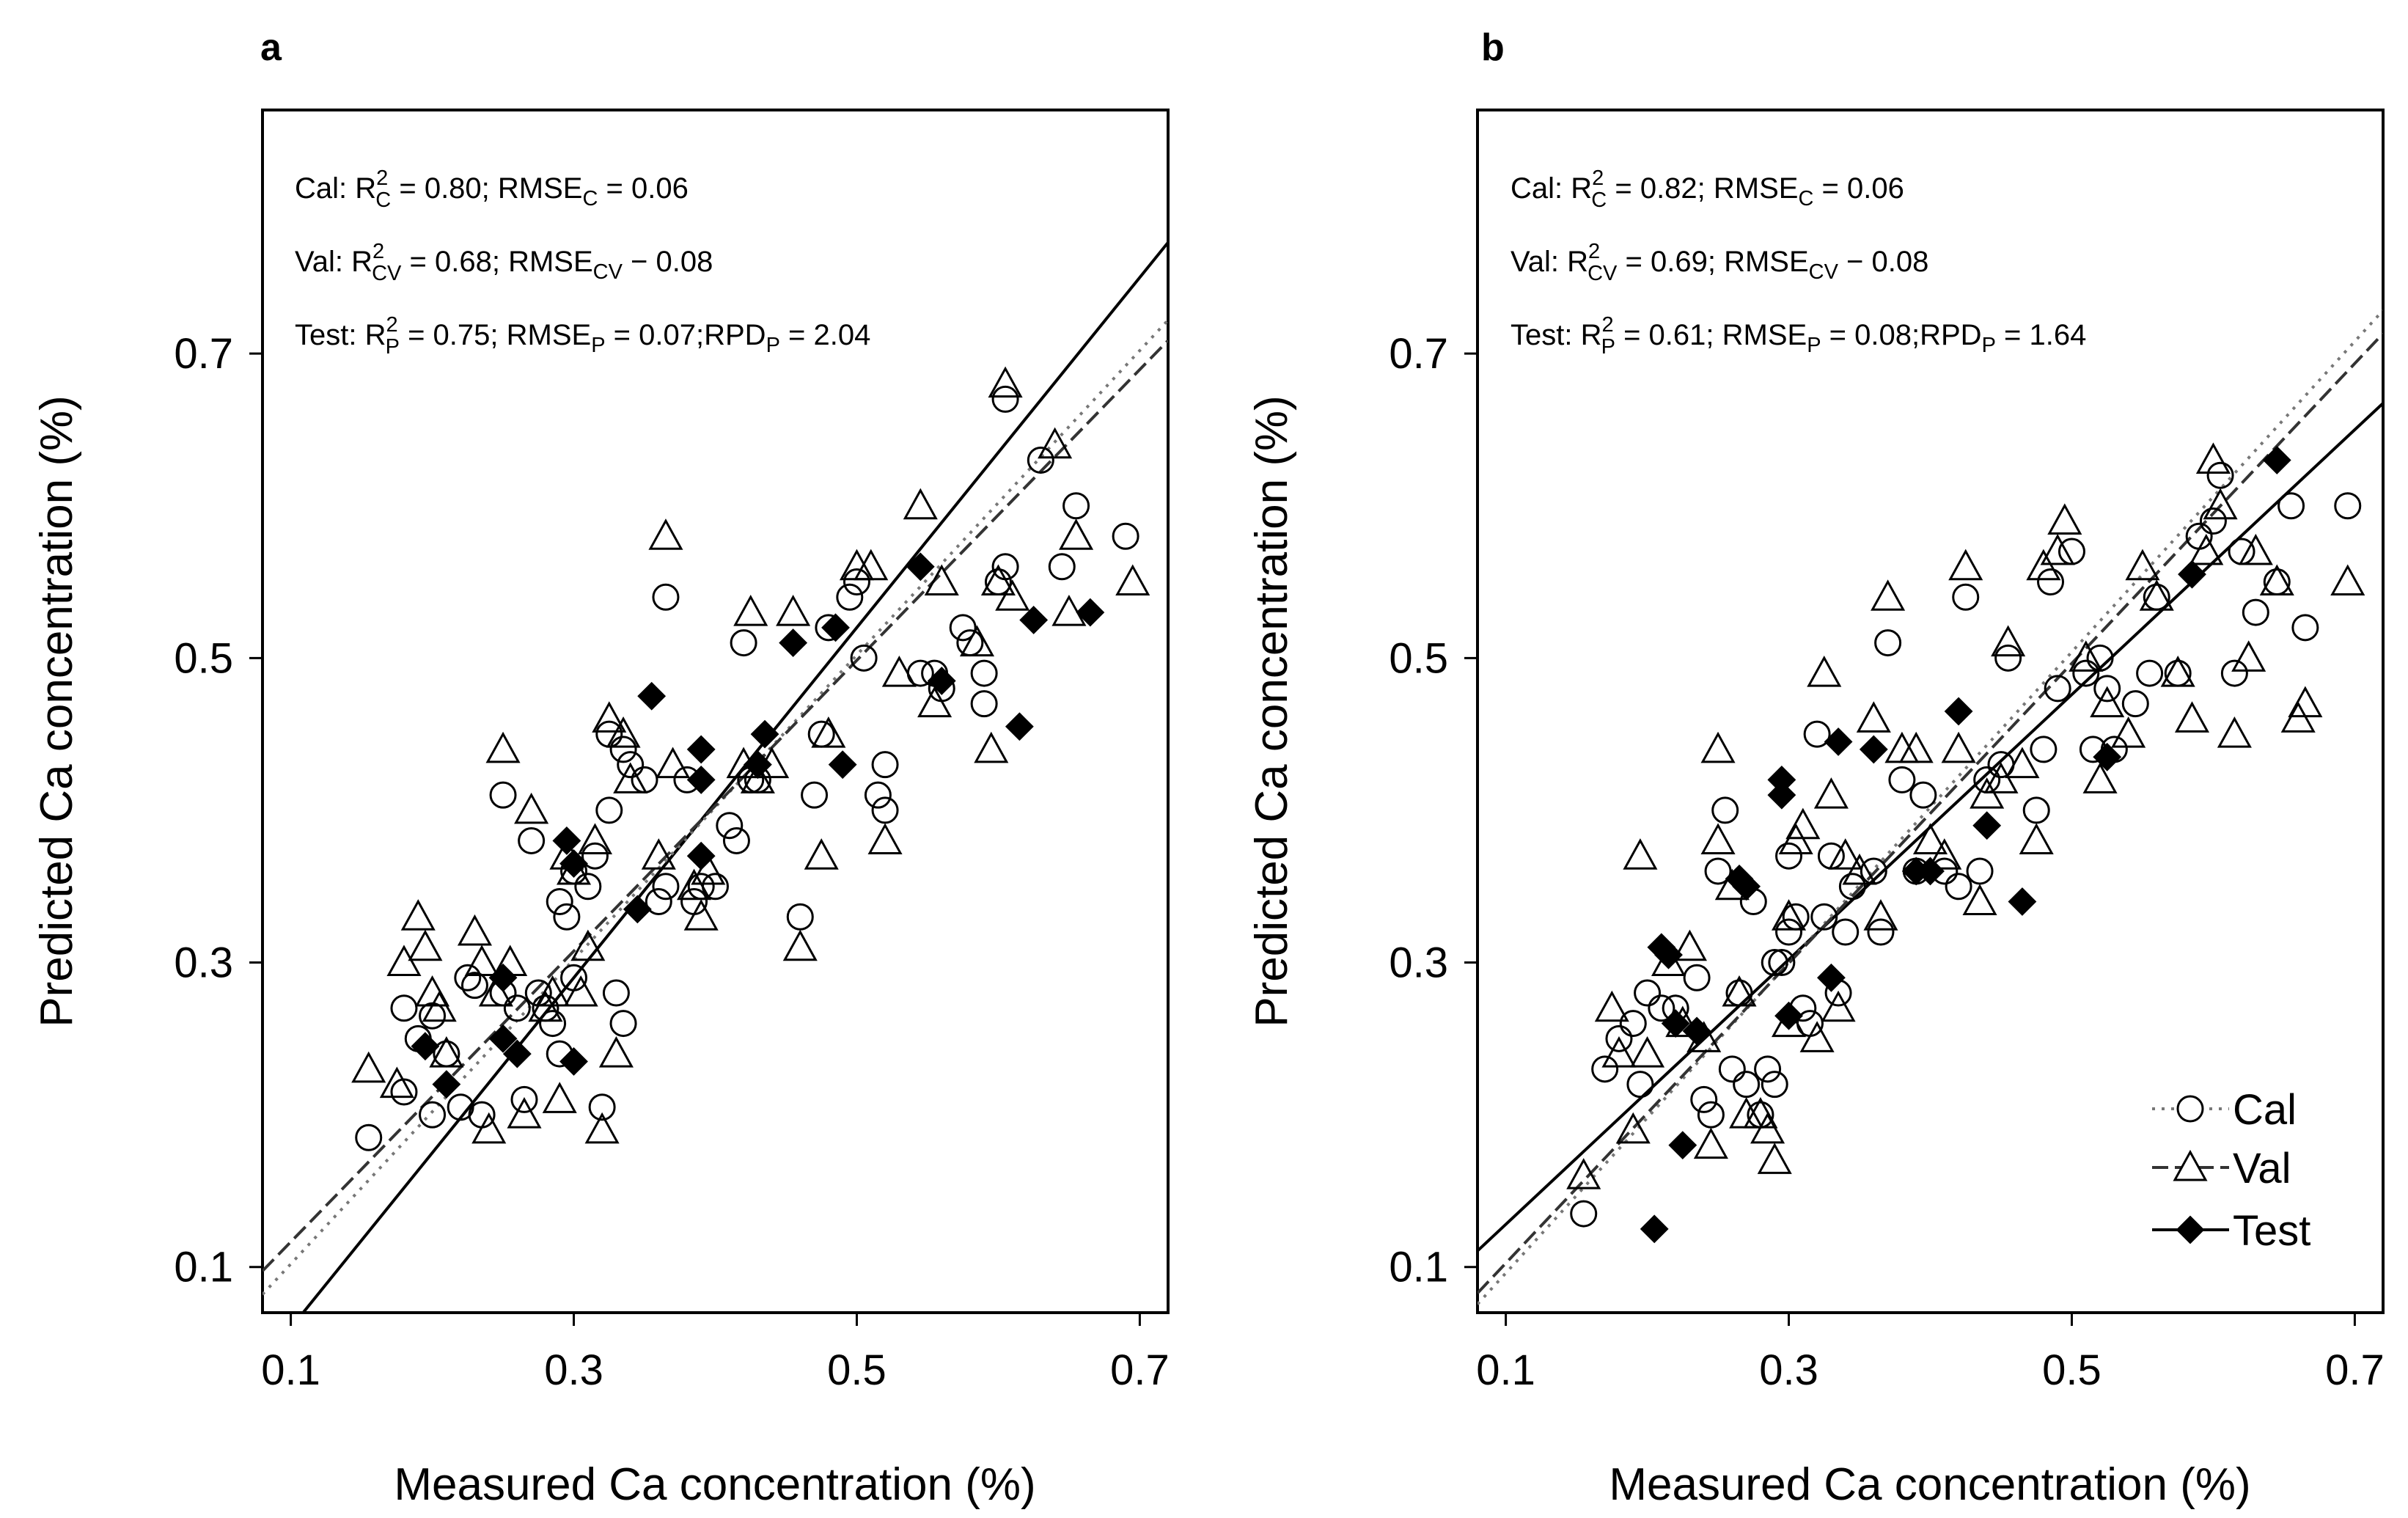  Describe the element at coordinates (1789, 1370) in the screenshot. I see `x-tick-label: 0.3` at that location.